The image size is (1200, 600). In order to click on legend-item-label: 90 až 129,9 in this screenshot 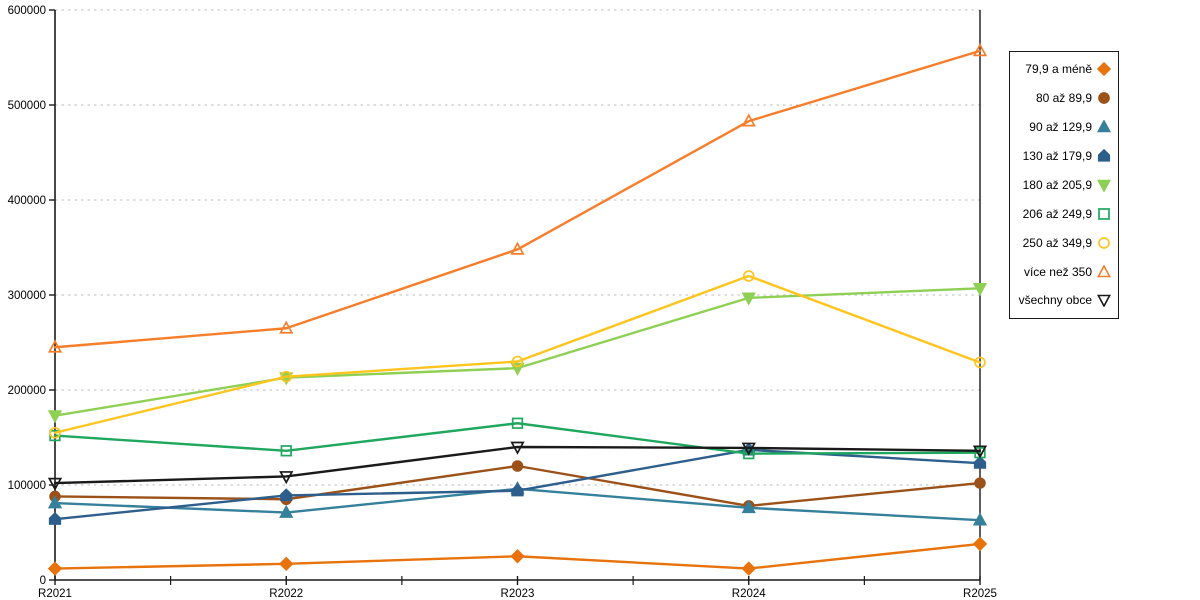, I will do `click(1060, 127)`.